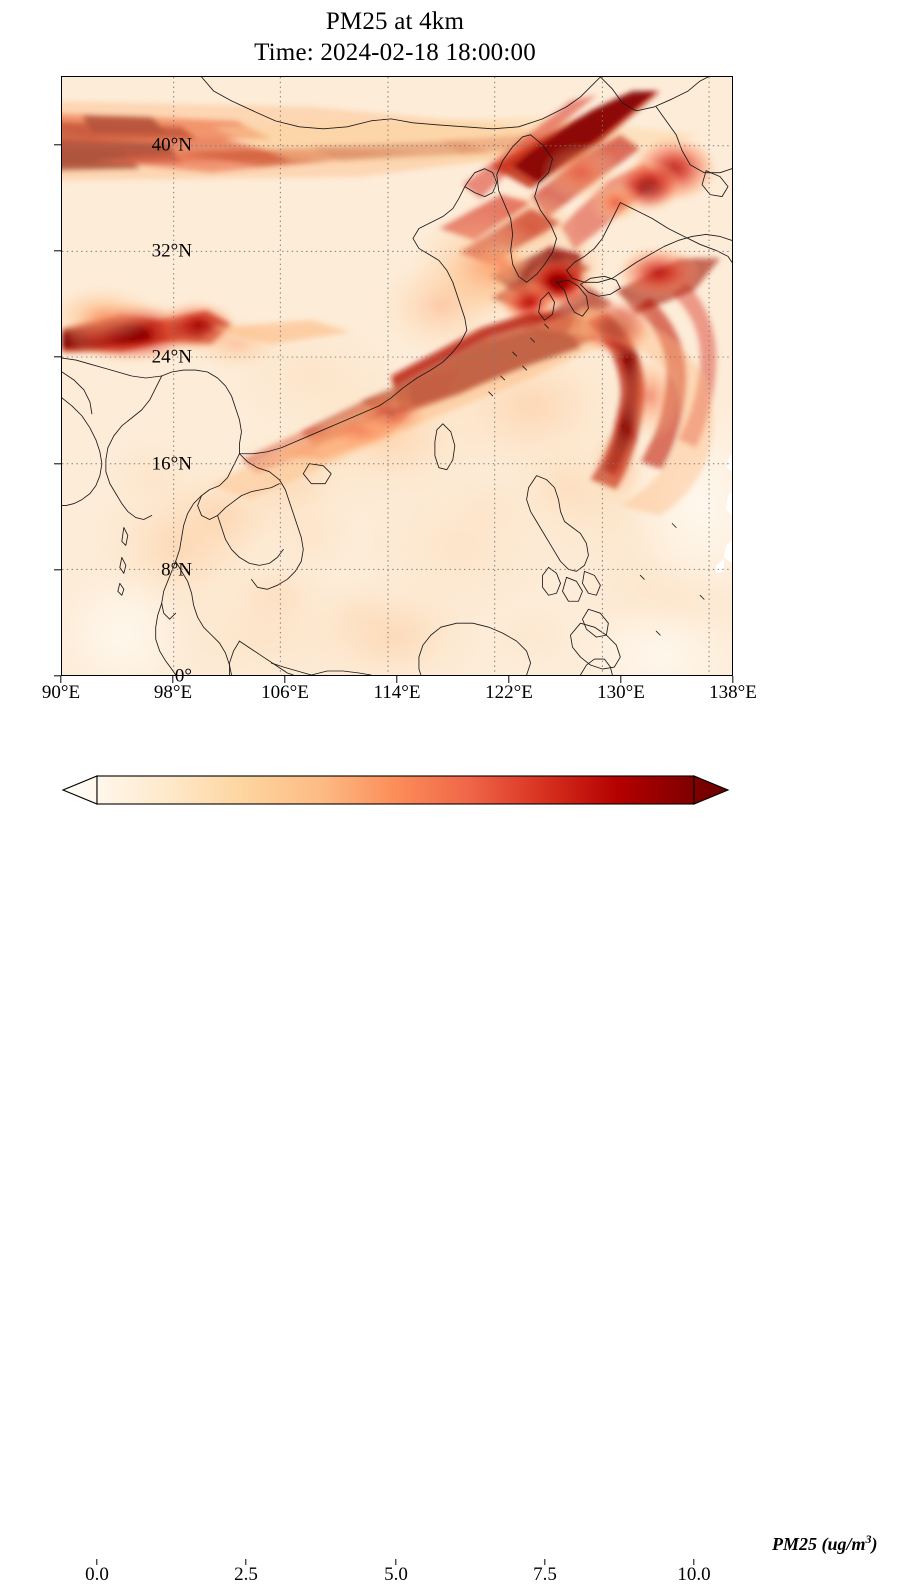 The height and width of the screenshot is (1585, 905). Describe the element at coordinates (246, 1574) in the screenshot. I see `colorbar-tick-label-2-5: 2.5` at that location.